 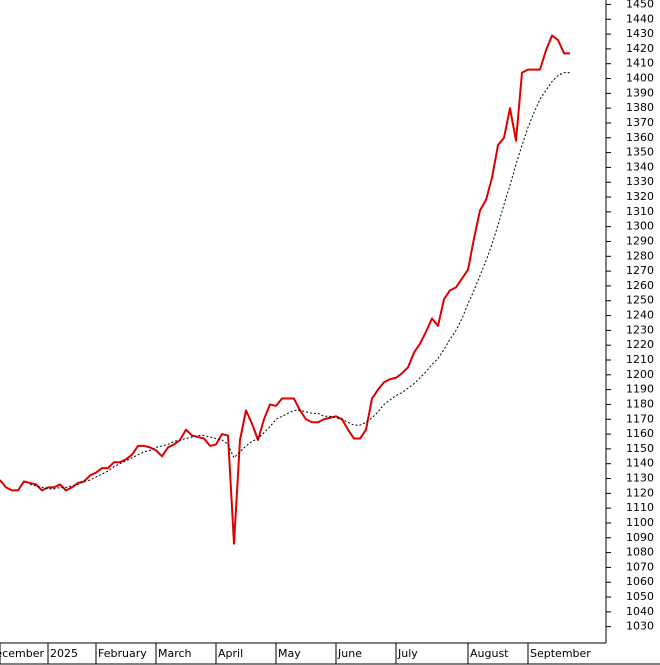 What do you see at coordinates (640, 240) in the screenshot?
I see `y-tick-label: 1290` at bounding box center [640, 240].